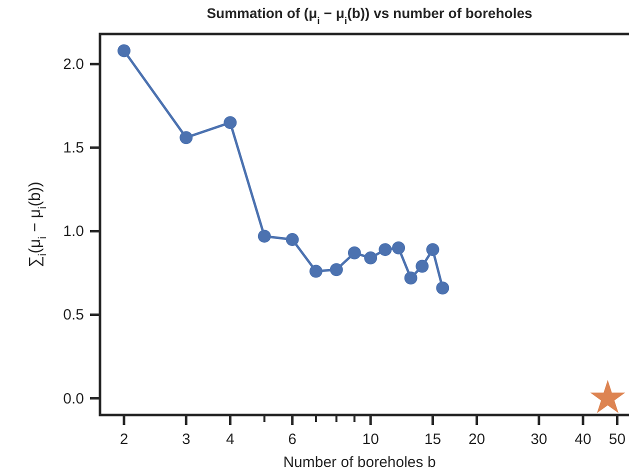 The height and width of the screenshot is (475, 629). I want to click on x-tick-label: 2, so click(124, 439).